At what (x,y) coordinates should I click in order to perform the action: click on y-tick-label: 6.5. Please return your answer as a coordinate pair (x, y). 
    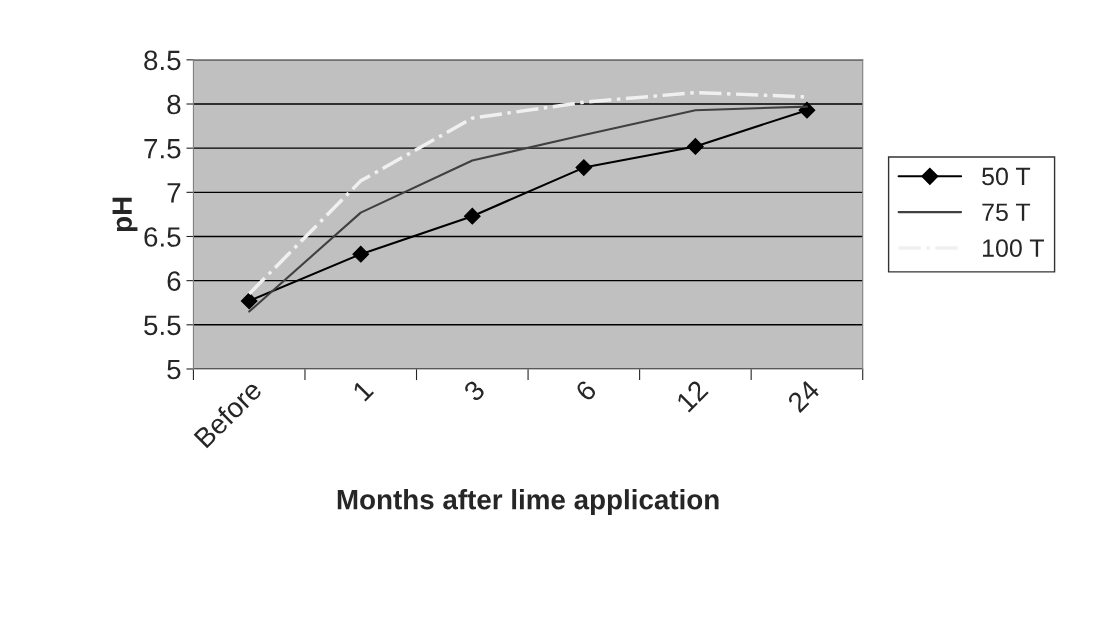
    Looking at the image, I should click on (162, 237).